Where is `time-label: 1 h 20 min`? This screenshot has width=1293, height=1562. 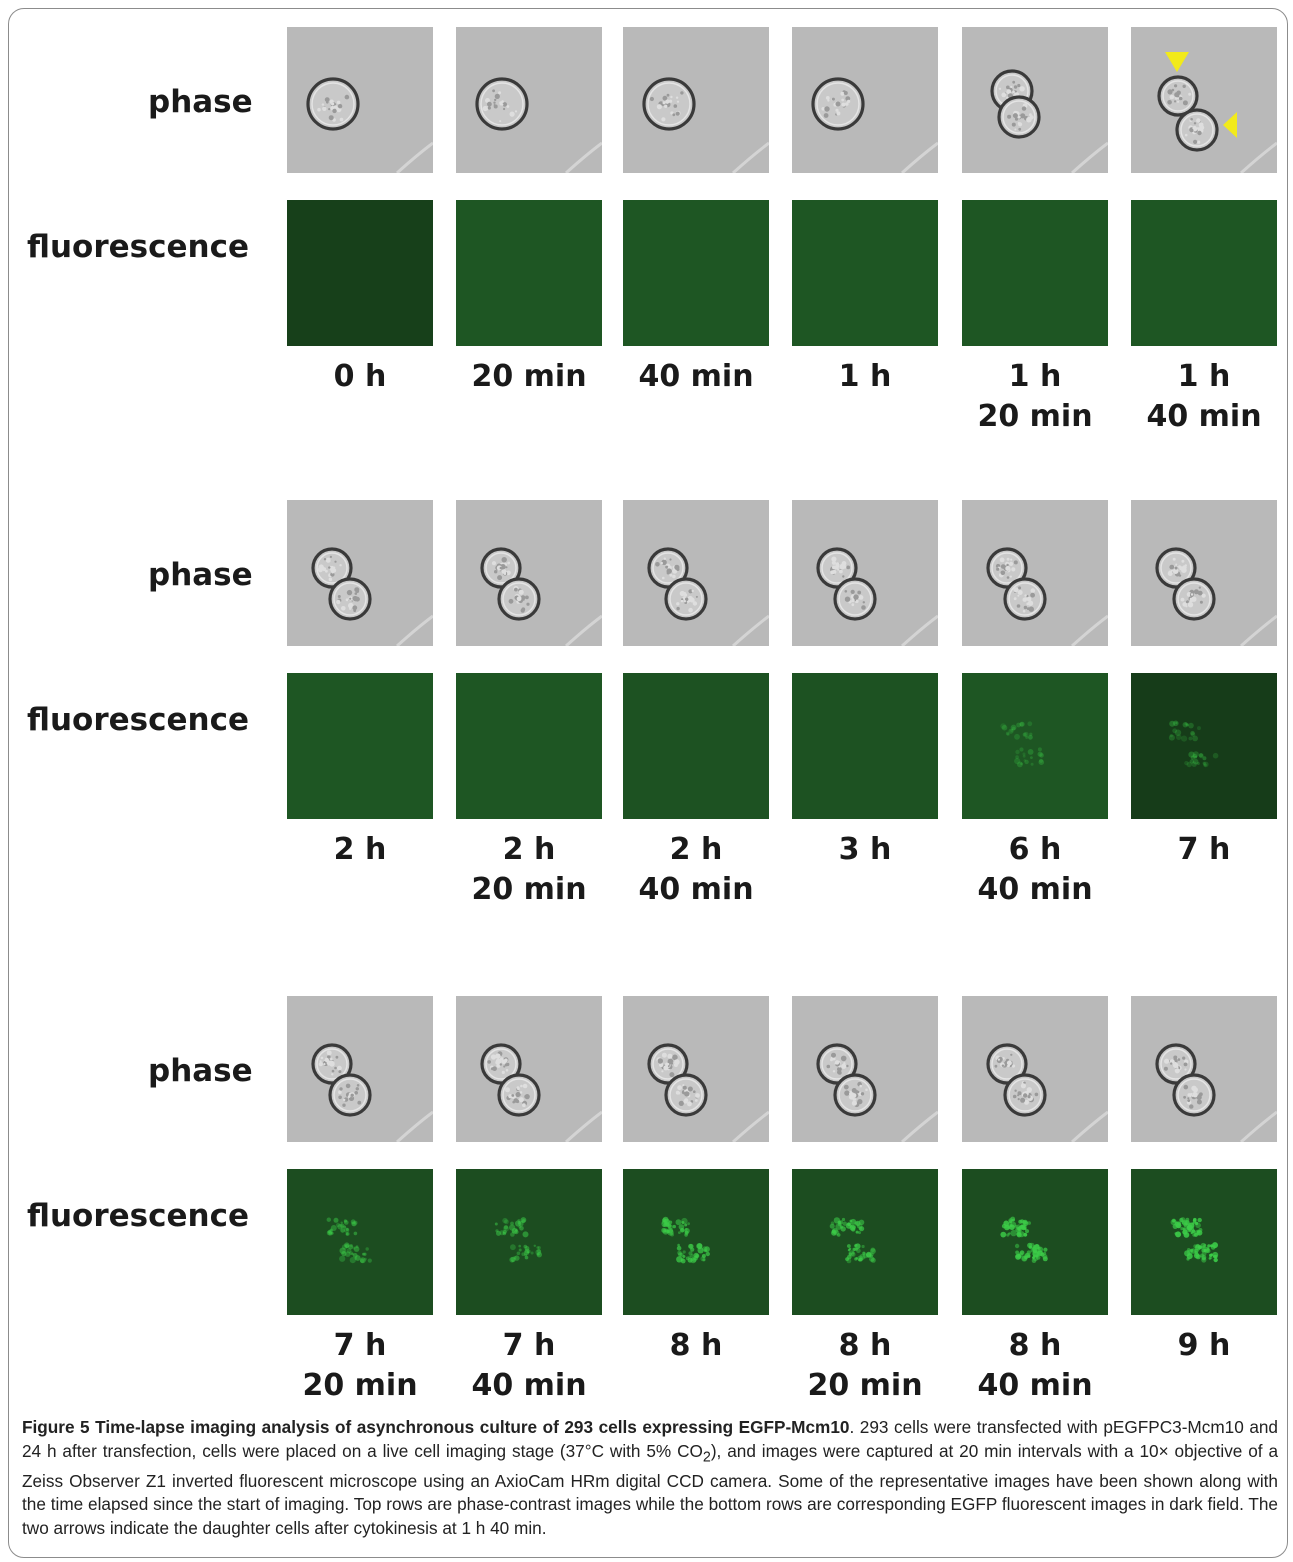 time-label: 1 h 20 min is located at coordinates (1035, 396).